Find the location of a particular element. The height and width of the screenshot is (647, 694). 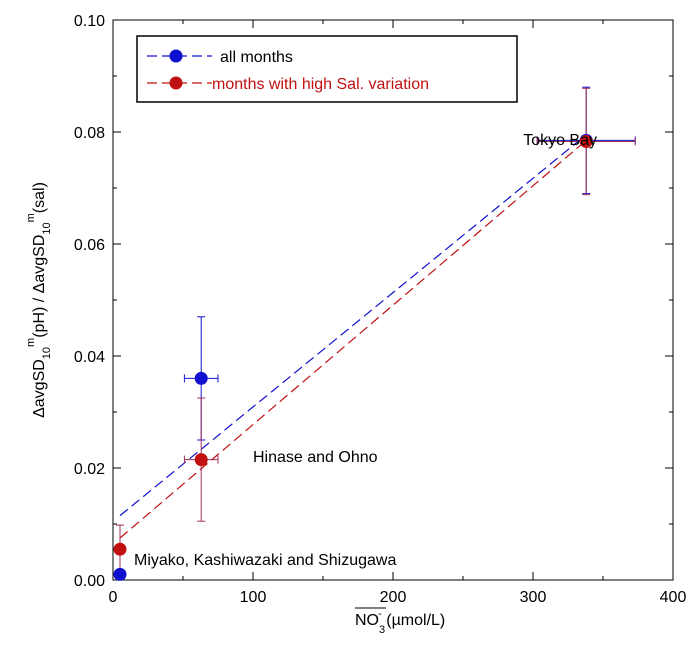

y-tick-label: 0.10 is located at coordinates (89, 21).